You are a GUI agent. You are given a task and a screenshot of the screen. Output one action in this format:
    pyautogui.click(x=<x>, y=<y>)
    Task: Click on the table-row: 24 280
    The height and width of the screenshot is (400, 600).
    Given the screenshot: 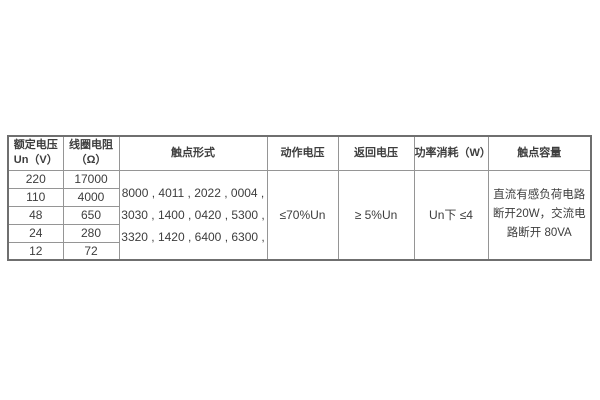 What is the action you would take?
    pyautogui.click(x=299, y=233)
    